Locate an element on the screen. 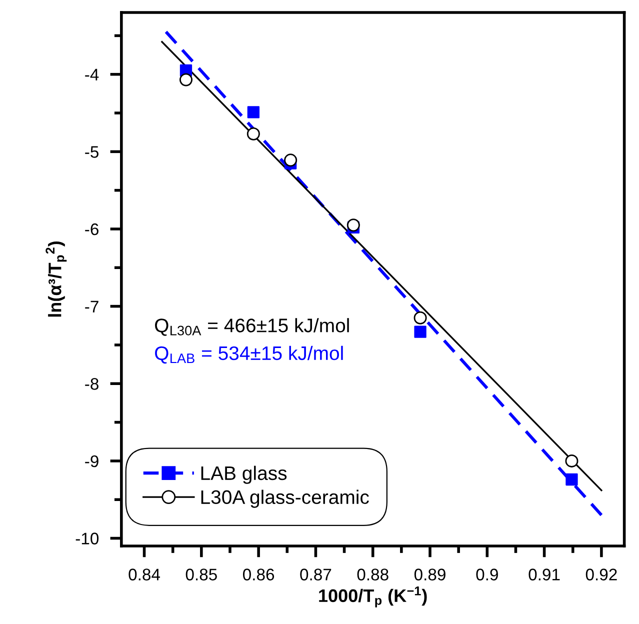  legend-label: LAB glass is located at coordinates (244, 475).